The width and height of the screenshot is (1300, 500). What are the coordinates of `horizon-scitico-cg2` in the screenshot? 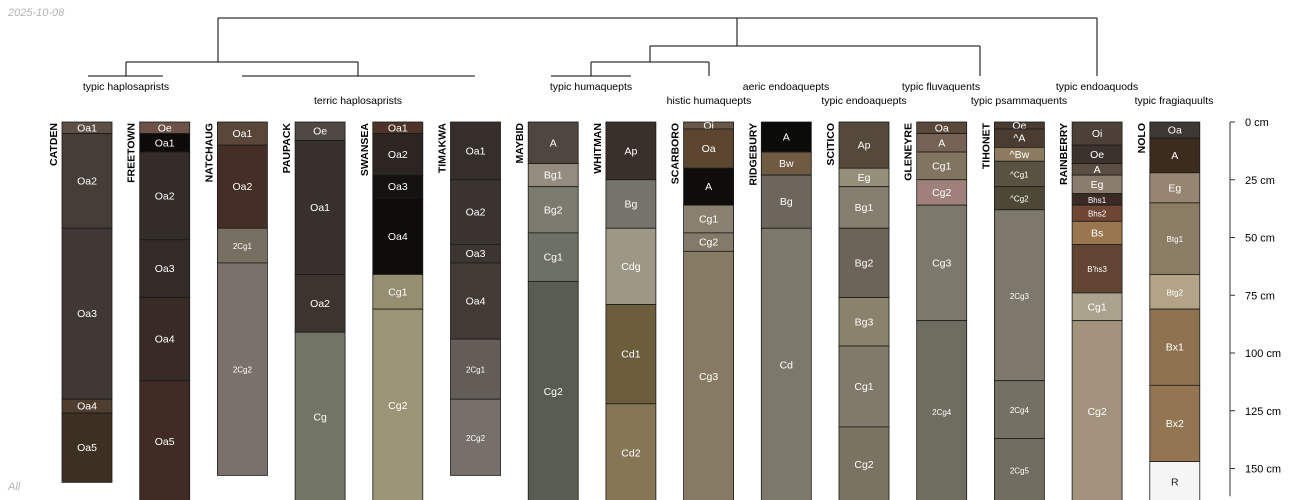 It's located at (864, 463).